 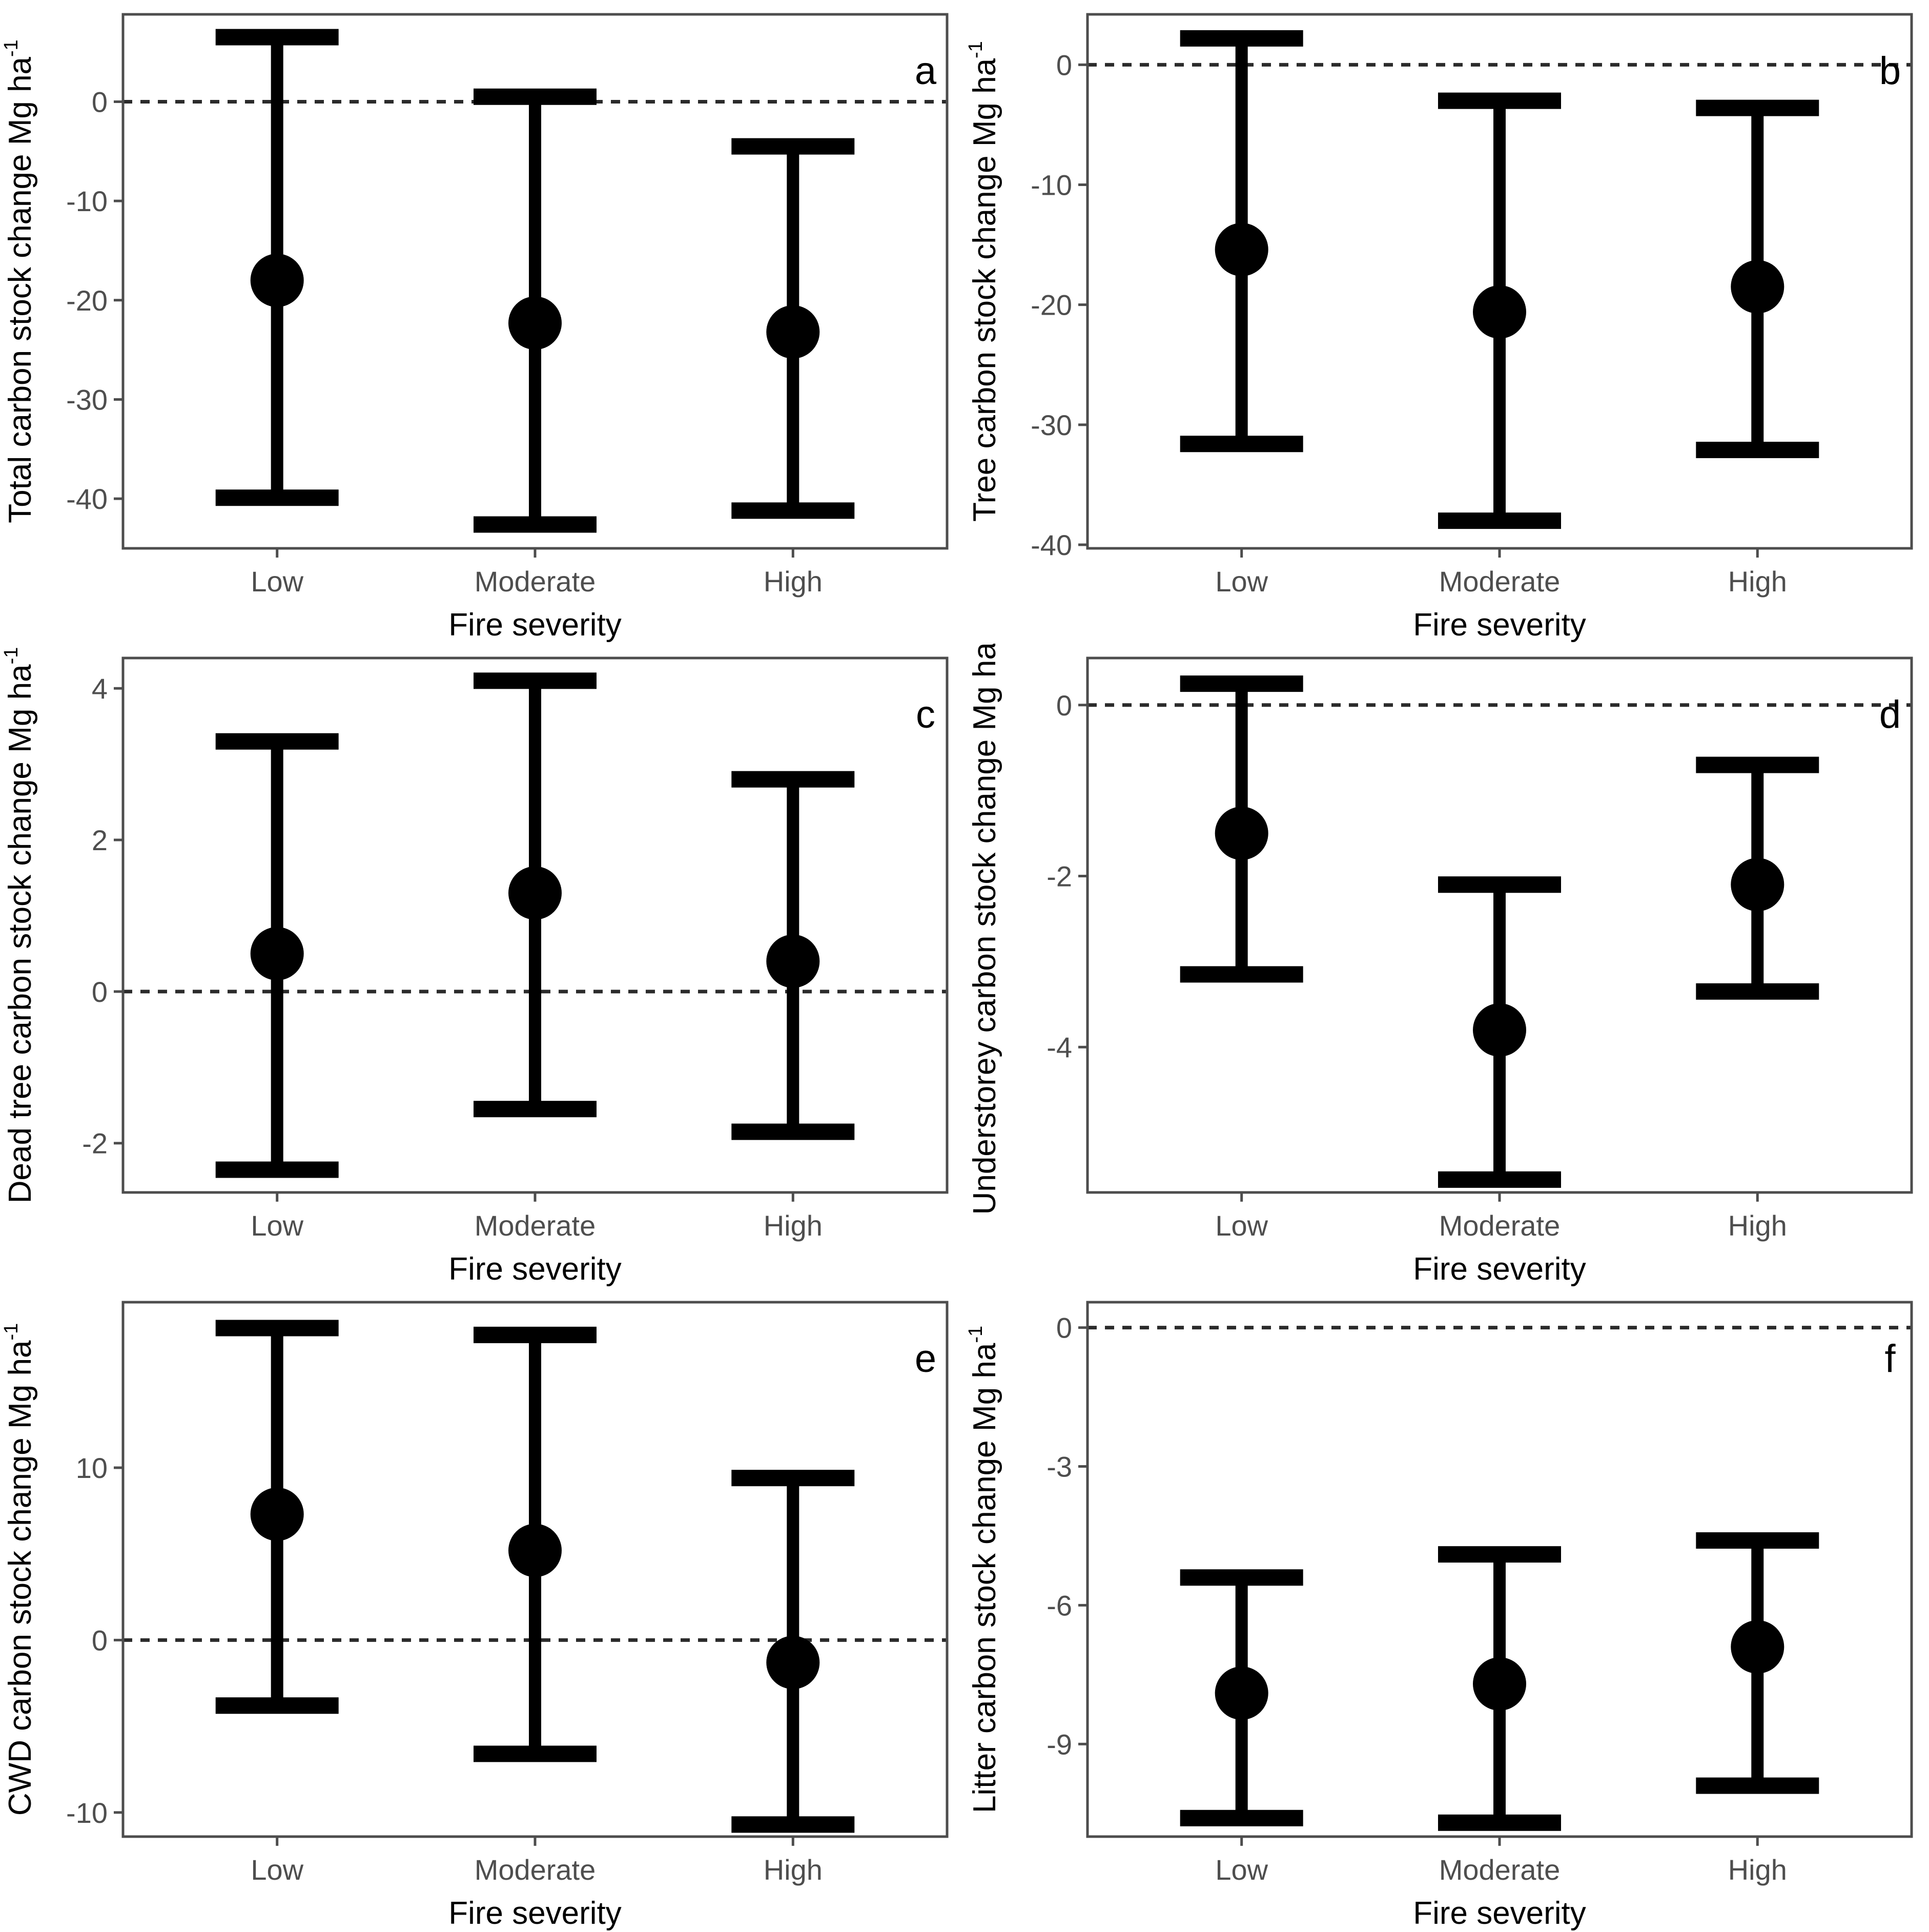 I want to click on y-axis-title: CWD carbon stock change Mg ha-1, so click(x=20, y=1569).